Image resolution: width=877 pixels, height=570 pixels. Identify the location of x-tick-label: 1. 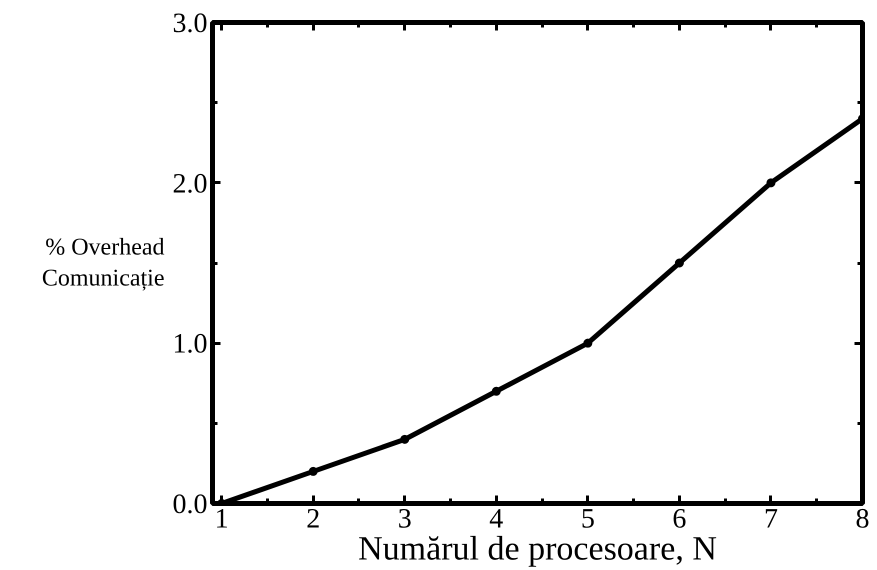
(221, 519).